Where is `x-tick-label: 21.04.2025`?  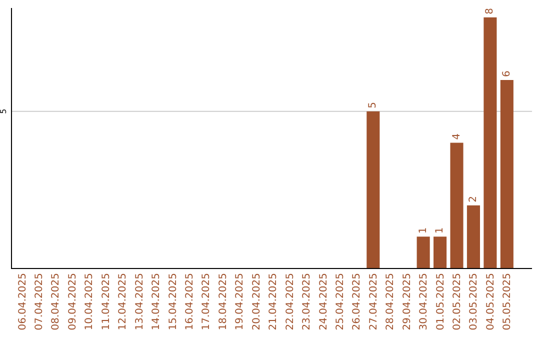
x-tick-label: 21.04.2025 is located at coordinates (274, 301).